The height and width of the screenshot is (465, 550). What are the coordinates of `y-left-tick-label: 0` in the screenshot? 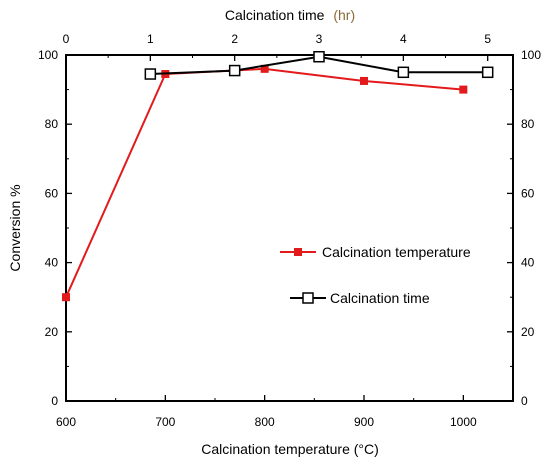 It's located at (54, 401).